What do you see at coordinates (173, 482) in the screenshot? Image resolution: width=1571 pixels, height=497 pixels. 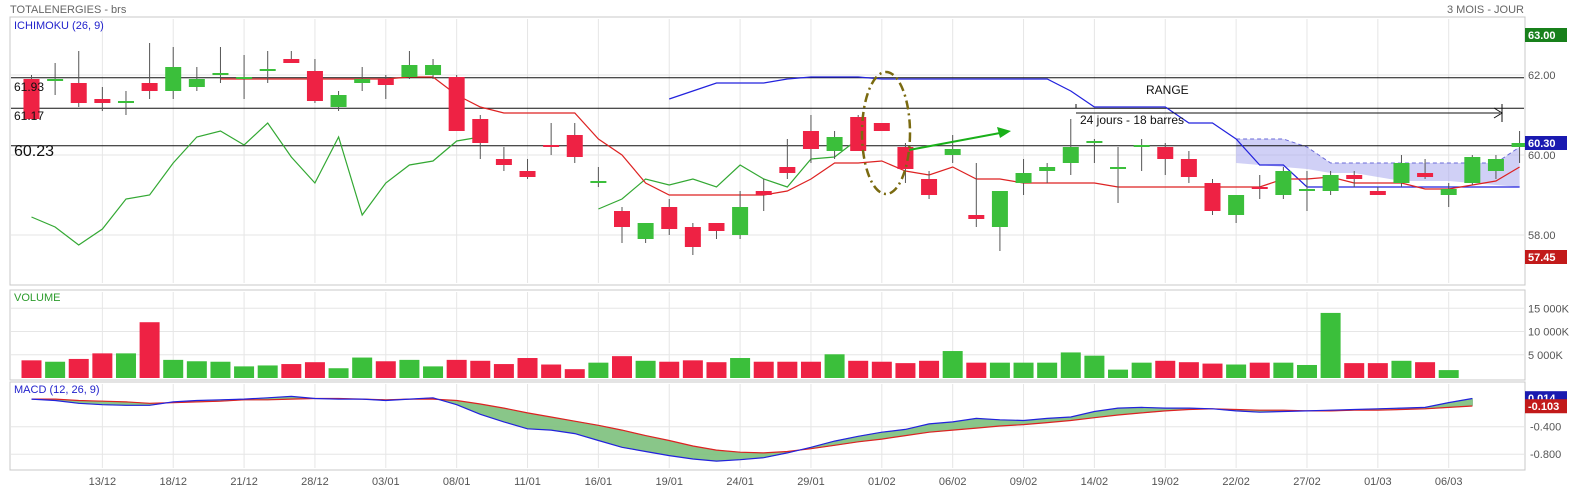 I see `x-tick-label: 18/12` at bounding box center [173, 482].